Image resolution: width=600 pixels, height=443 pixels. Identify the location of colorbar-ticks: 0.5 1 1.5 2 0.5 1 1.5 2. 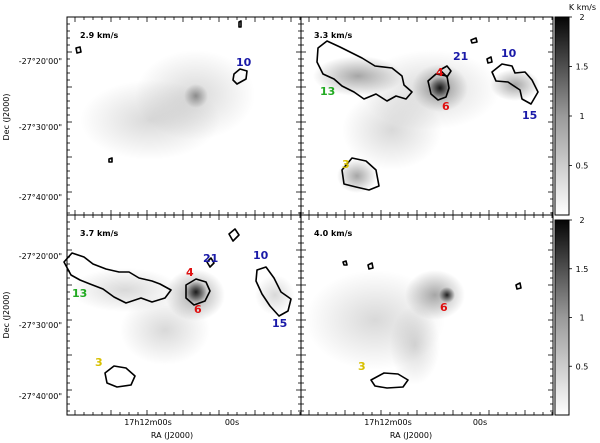
(578, 192).